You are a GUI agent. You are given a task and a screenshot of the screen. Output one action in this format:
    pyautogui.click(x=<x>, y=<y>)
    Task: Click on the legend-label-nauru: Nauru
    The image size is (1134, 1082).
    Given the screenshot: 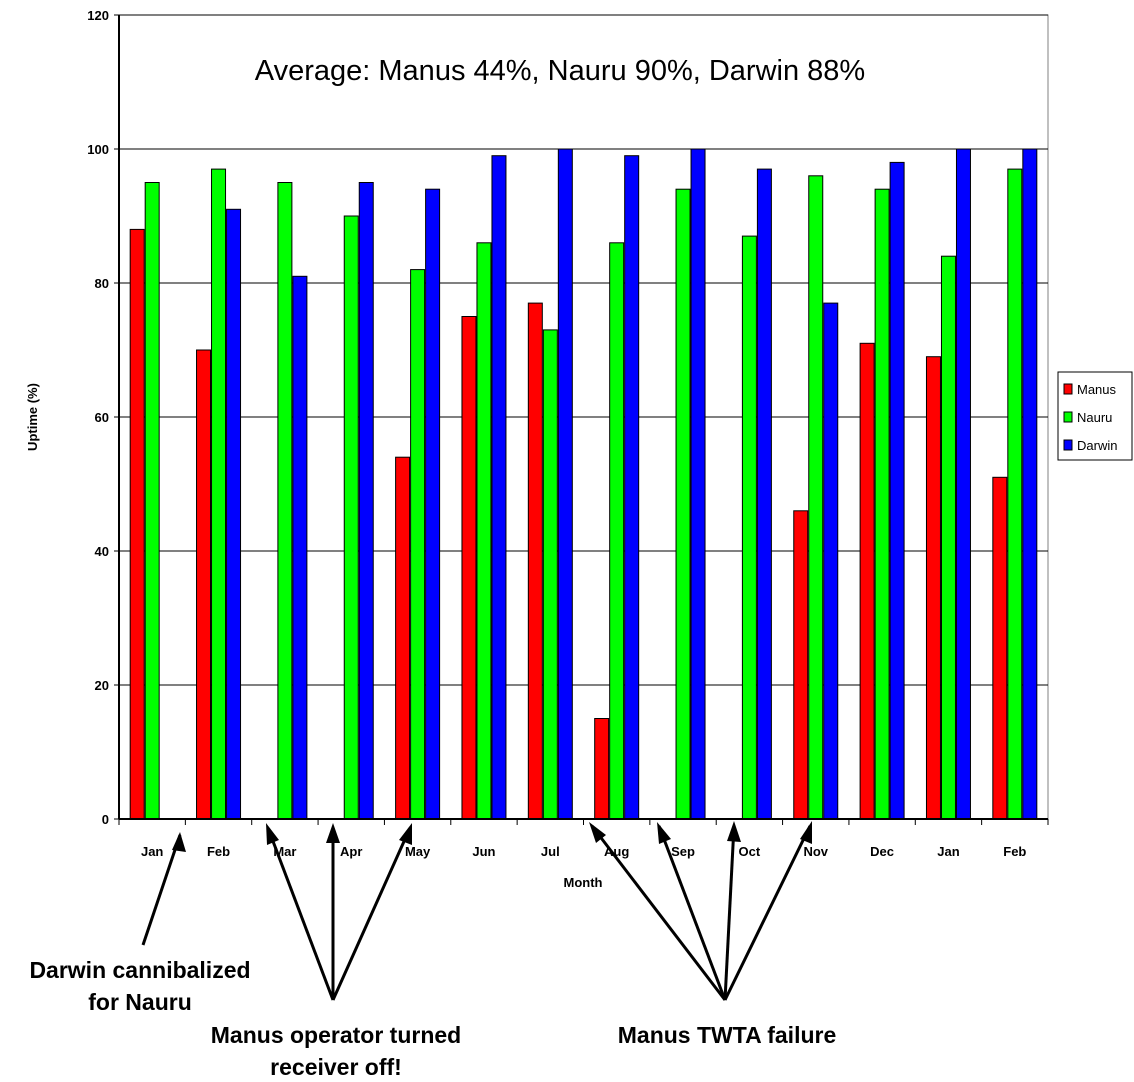 What is the action you would take?
    pyautogui.click(x=1094, y=417)
    